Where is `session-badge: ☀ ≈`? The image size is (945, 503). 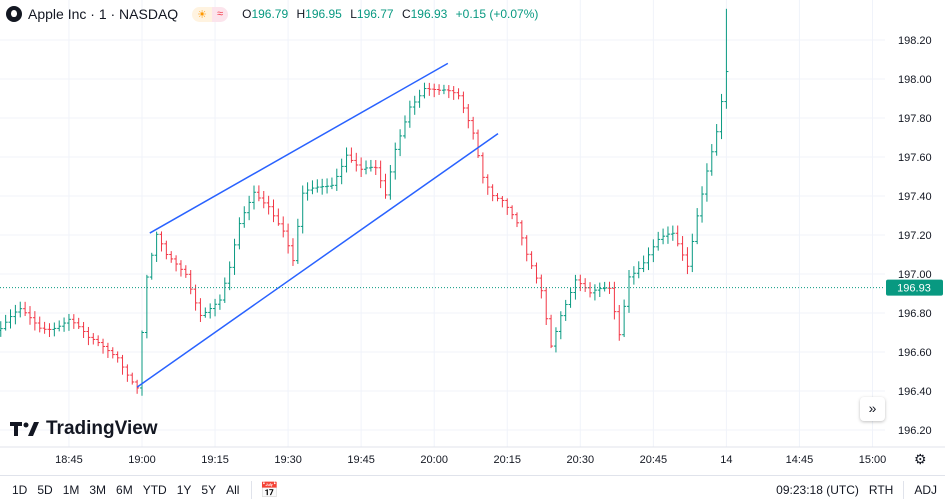 session-badge: ☀ ≈ is located at coordinates (210, 14).